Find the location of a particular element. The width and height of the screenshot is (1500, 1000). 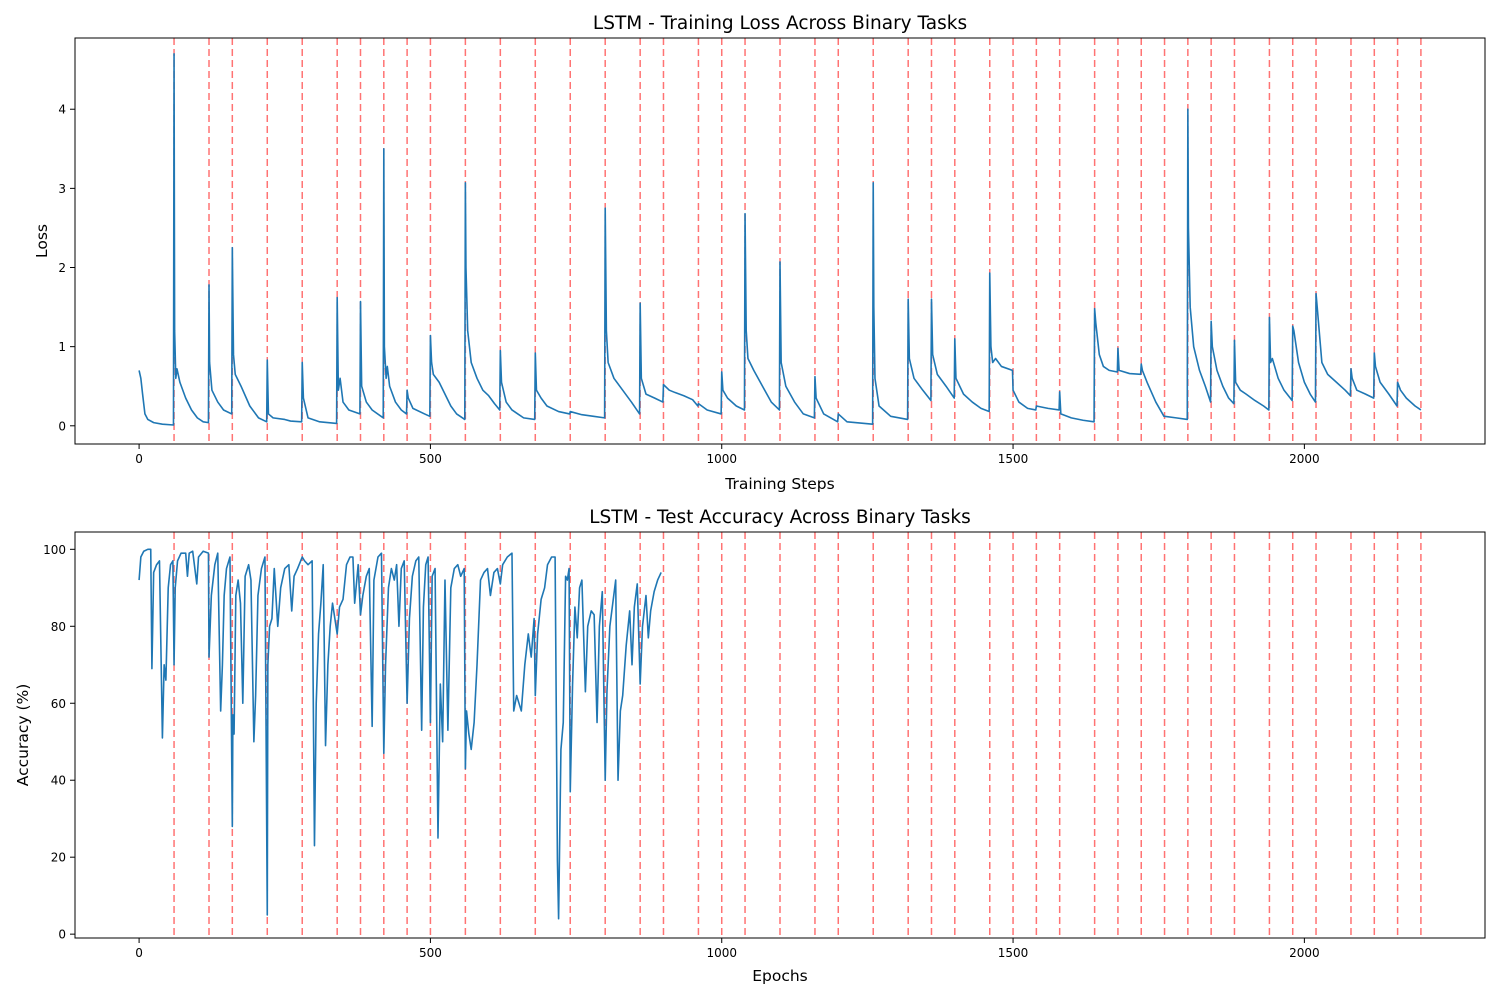

loss-x-axis-ticks: 0 500 1000 1500 2000 is located at coordinates (727, 455).